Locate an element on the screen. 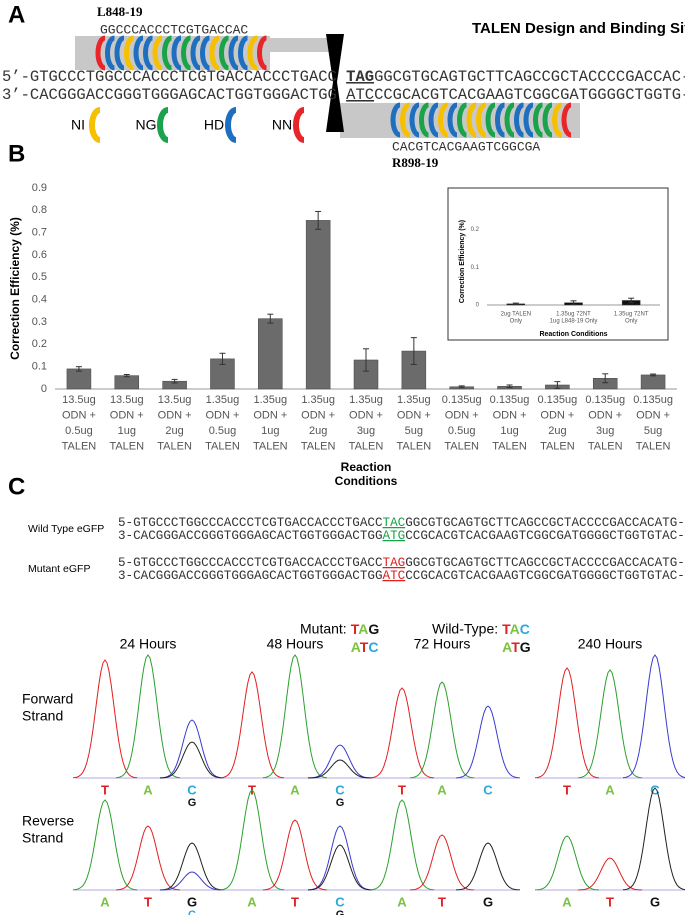  strand-codon: ATC is located at coordinates (360, 95).